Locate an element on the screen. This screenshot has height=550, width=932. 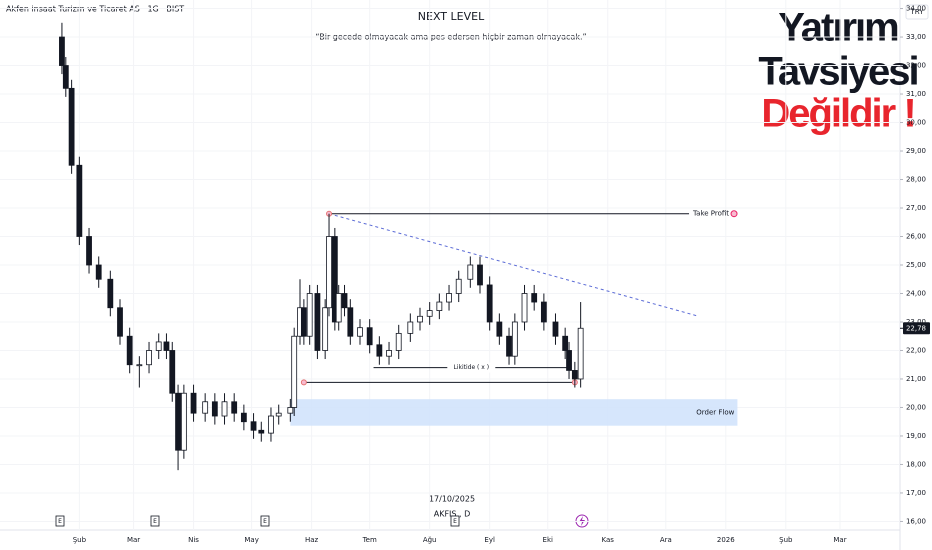
x-tick-label: 2026 is located at coordinates (726, 540).